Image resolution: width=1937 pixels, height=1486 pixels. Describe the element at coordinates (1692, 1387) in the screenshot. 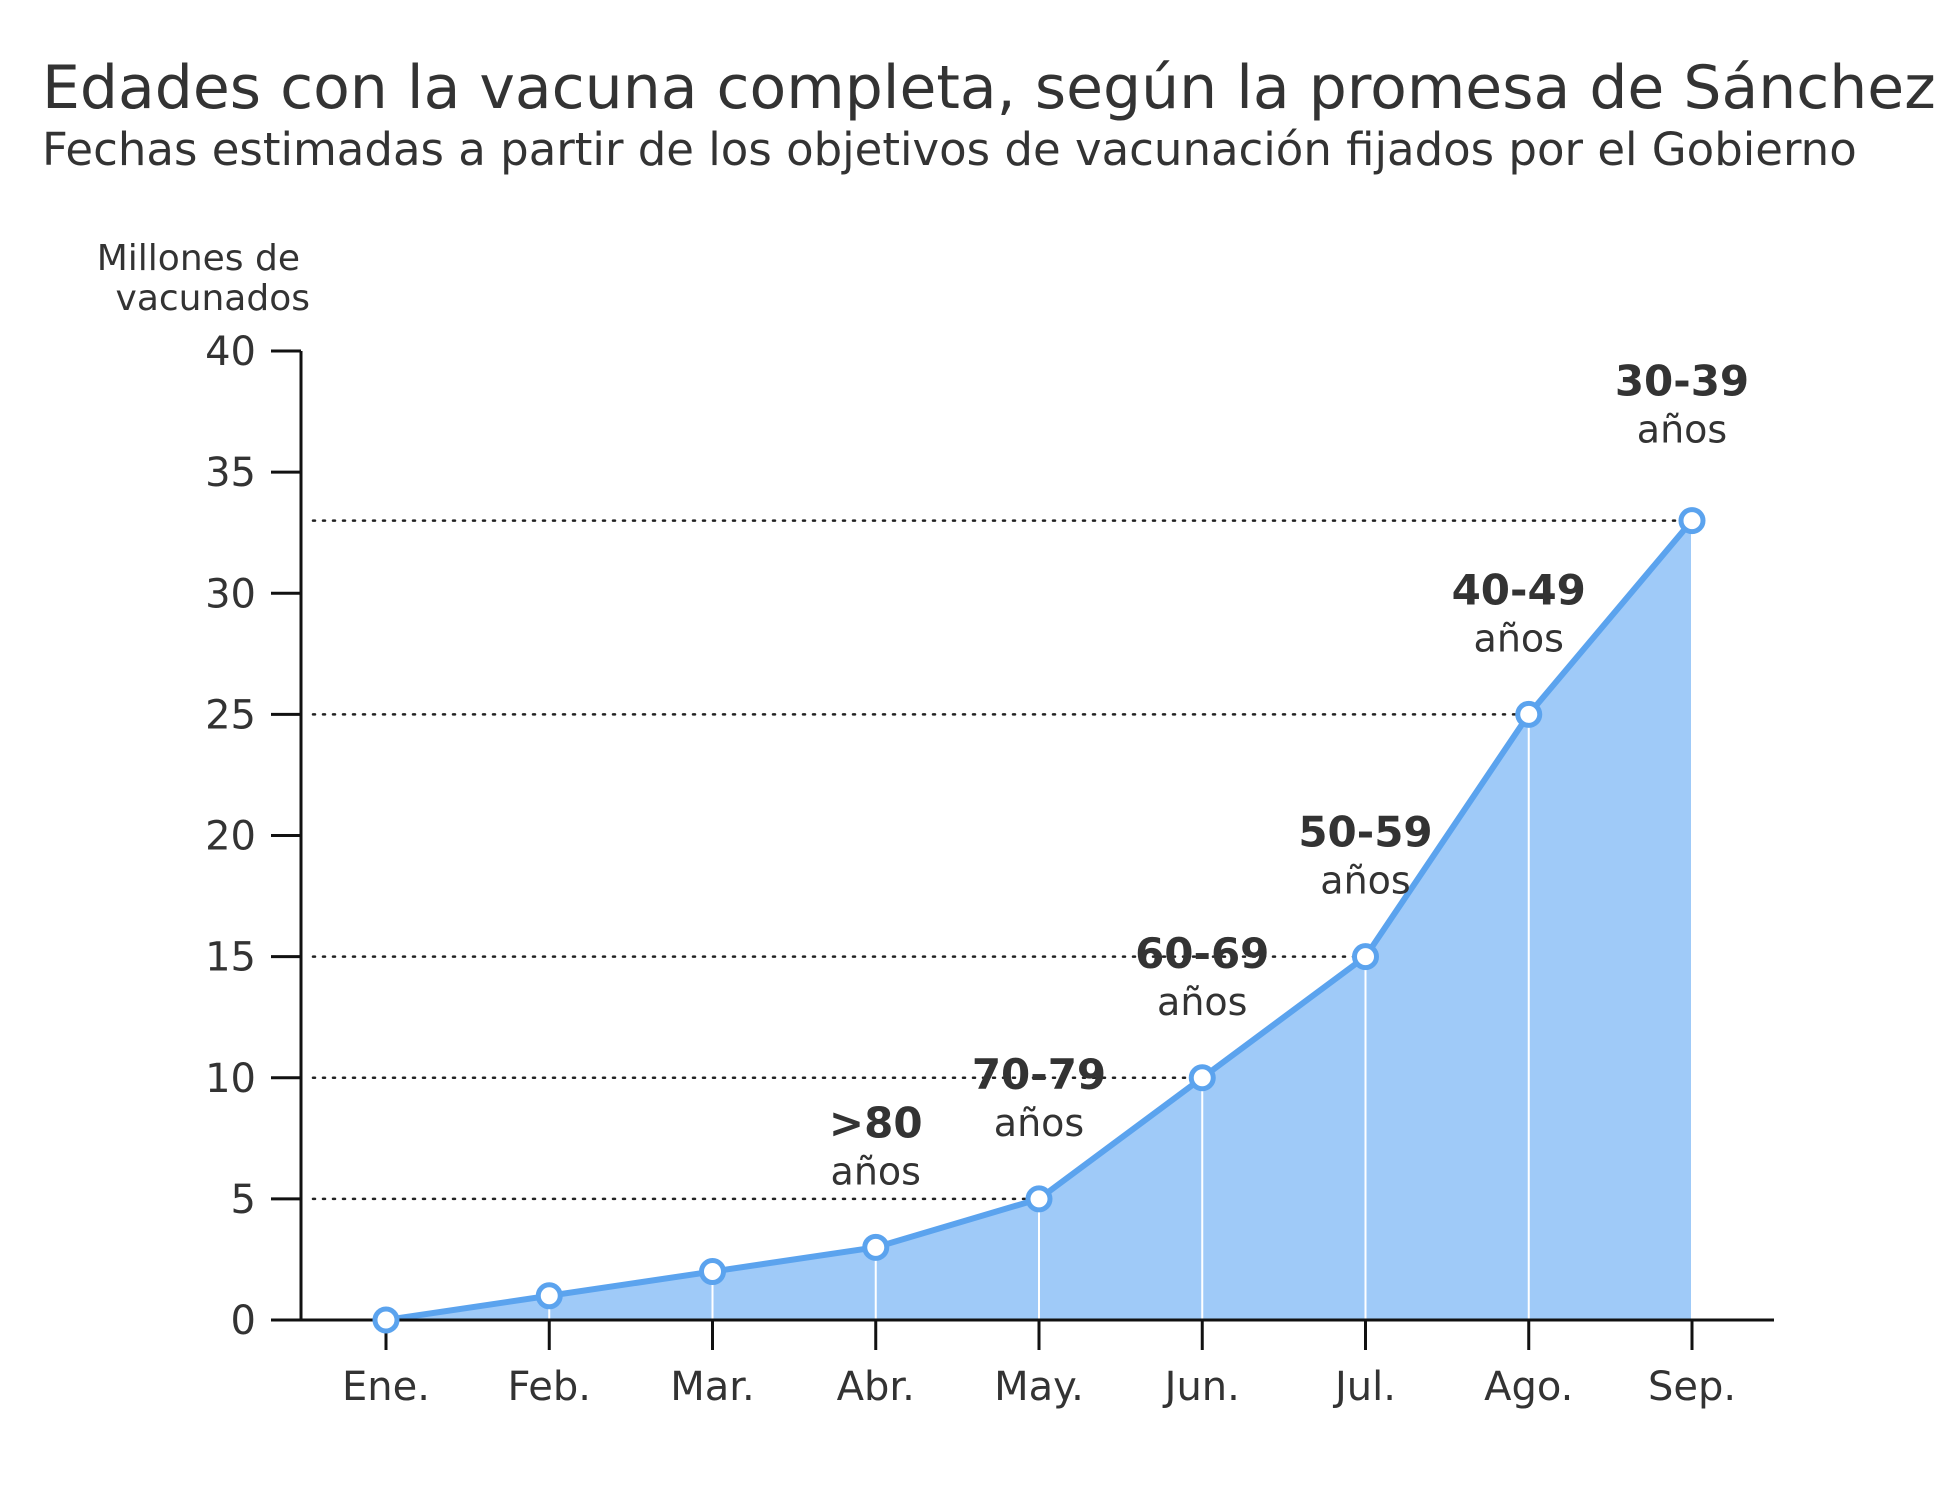

I see `x-tick-label: Sep.` at that location.